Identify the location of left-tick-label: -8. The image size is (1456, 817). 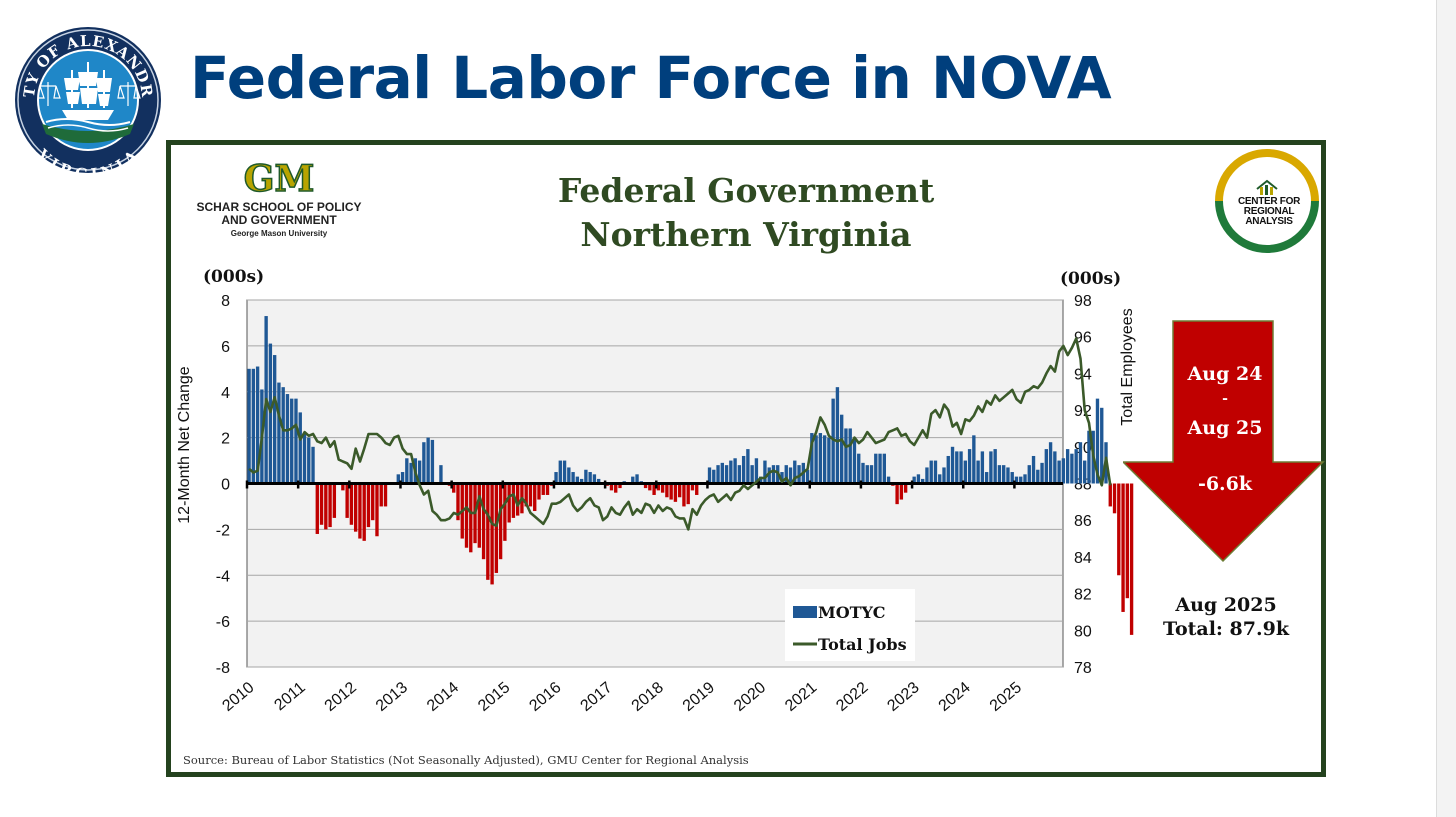
(223, 668).